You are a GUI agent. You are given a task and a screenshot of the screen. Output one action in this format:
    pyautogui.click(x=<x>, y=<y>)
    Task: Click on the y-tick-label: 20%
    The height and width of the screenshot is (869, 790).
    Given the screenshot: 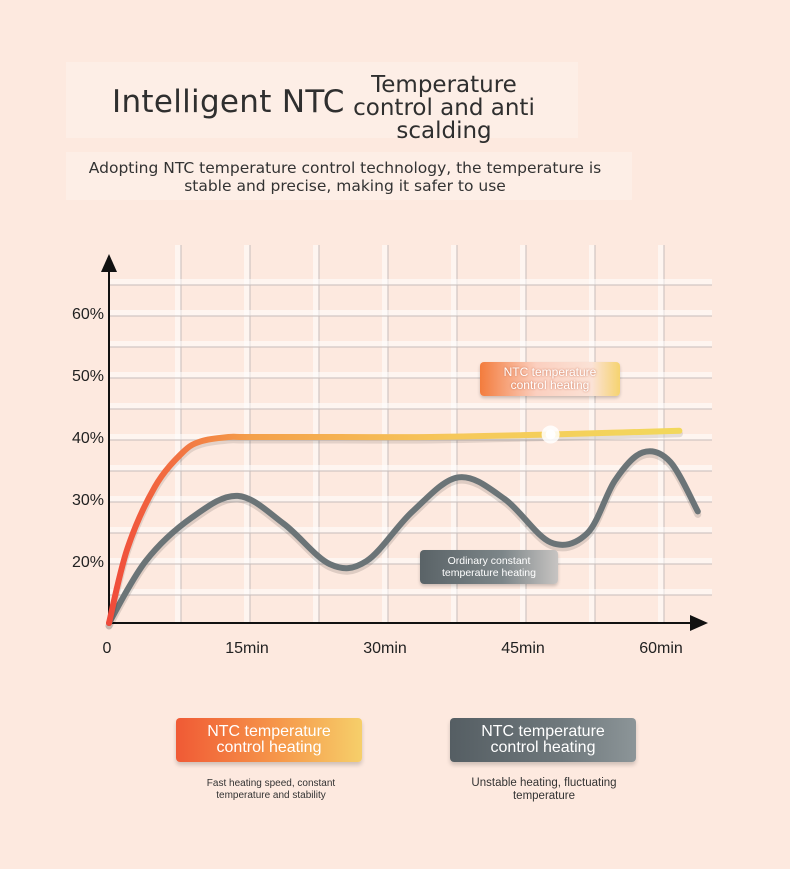 What is the action you would take?
    pyautogui.click(x=88, y=562)
    